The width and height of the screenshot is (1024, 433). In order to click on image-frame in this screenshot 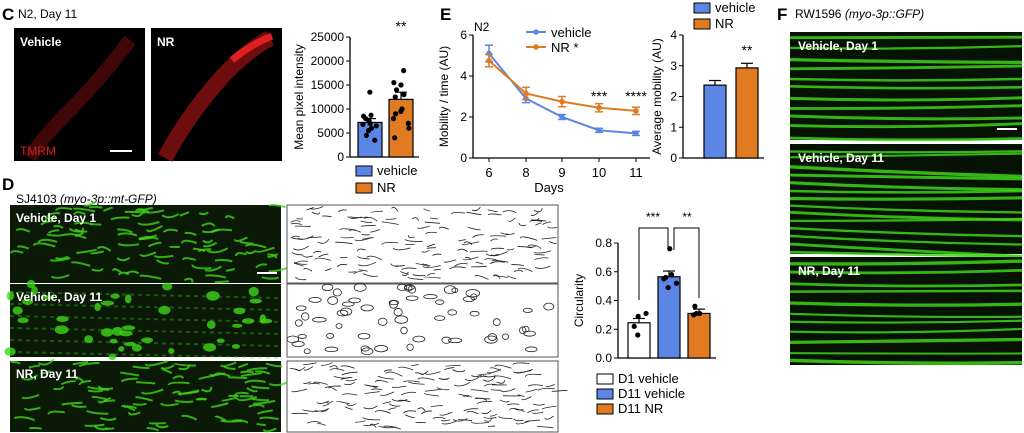, I will do `click(422, 244)`.